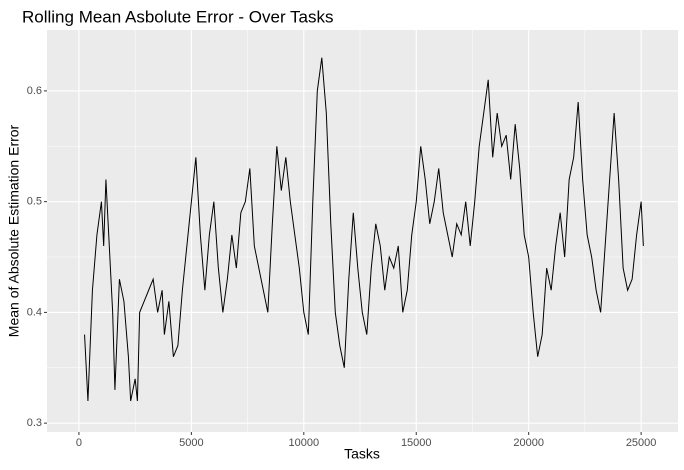  I want to click on x-axis-title: Tasks, so click(362, 454).